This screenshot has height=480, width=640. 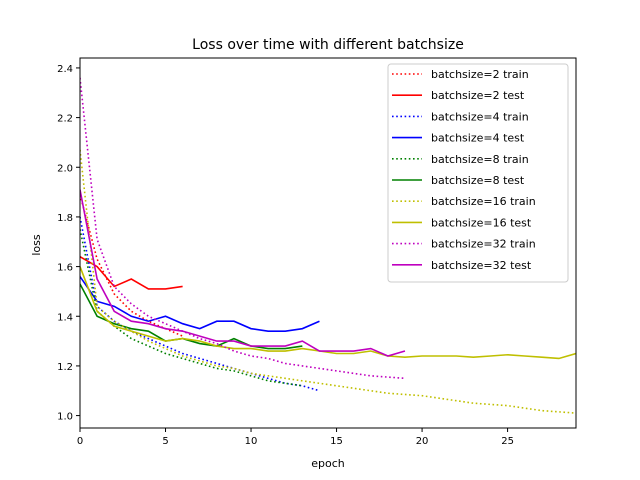 I want to click on legend-label: batchsize=16 train, so click(x=483, y=201).